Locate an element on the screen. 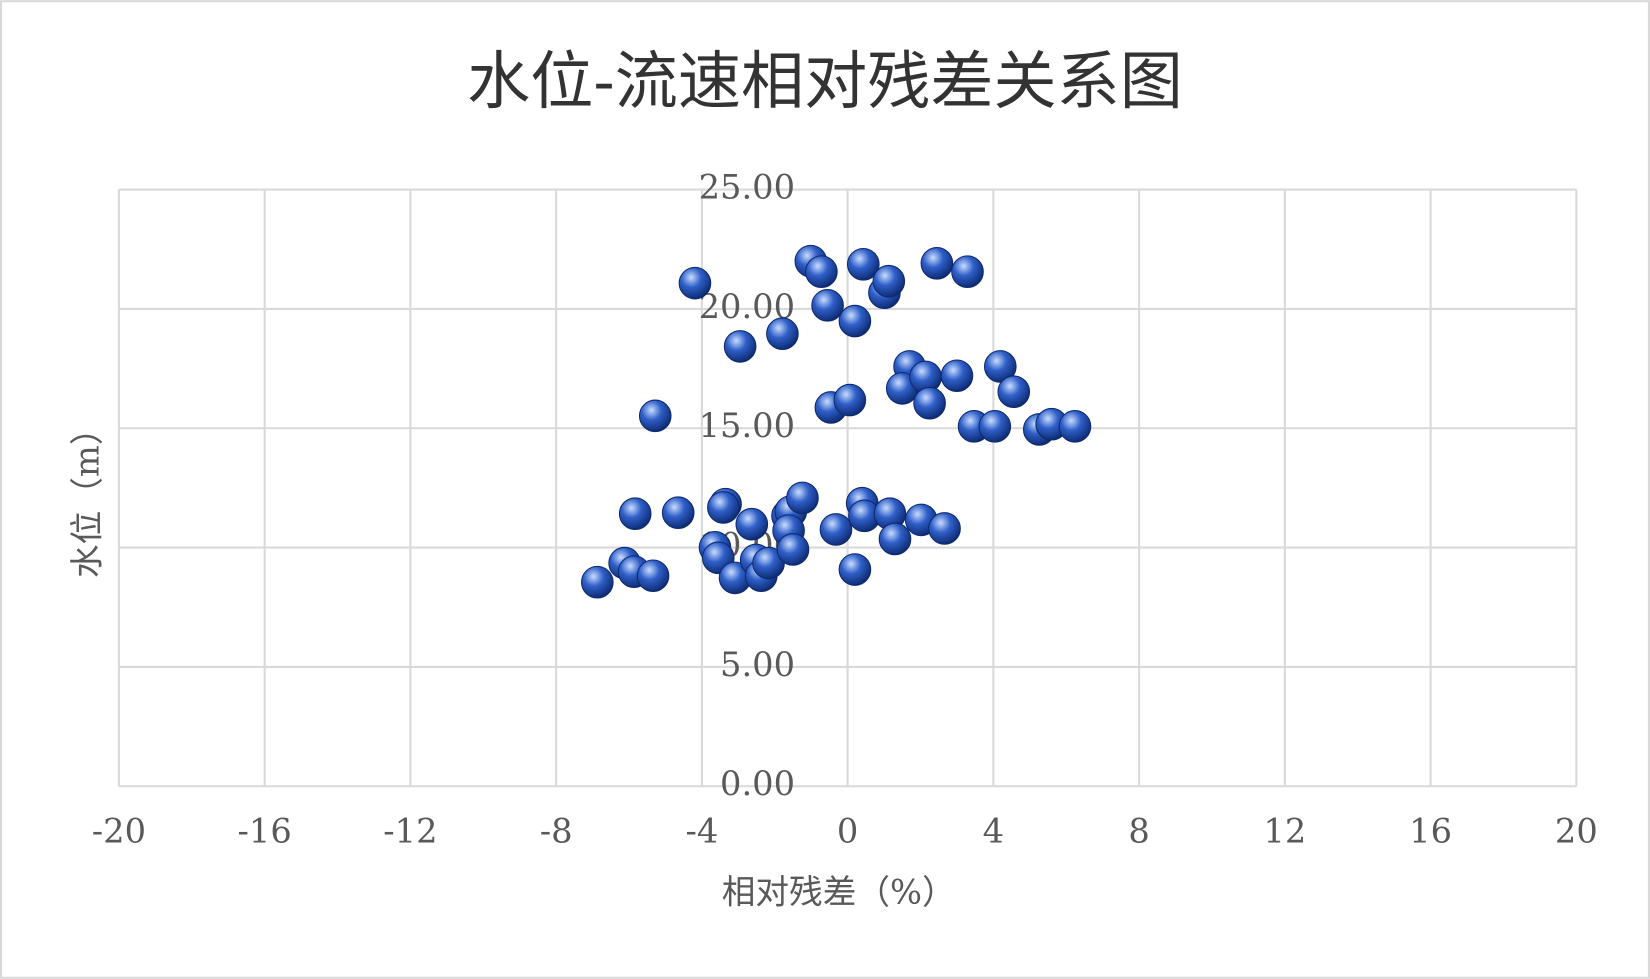 The width and height of the screenshot is (1650, 979). x-tick-label: -4 is located at coordinates (701, 831).